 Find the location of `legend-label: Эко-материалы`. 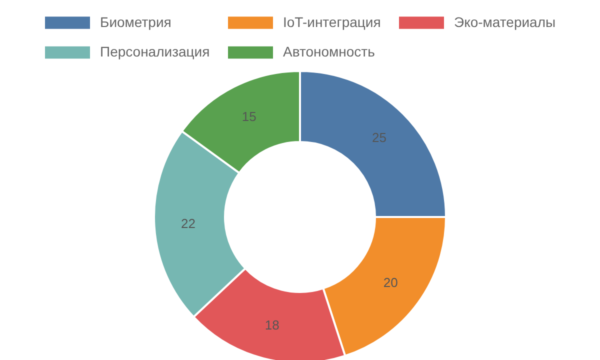

legend-label: Эко-материалы is located at coordinates (505, 22).